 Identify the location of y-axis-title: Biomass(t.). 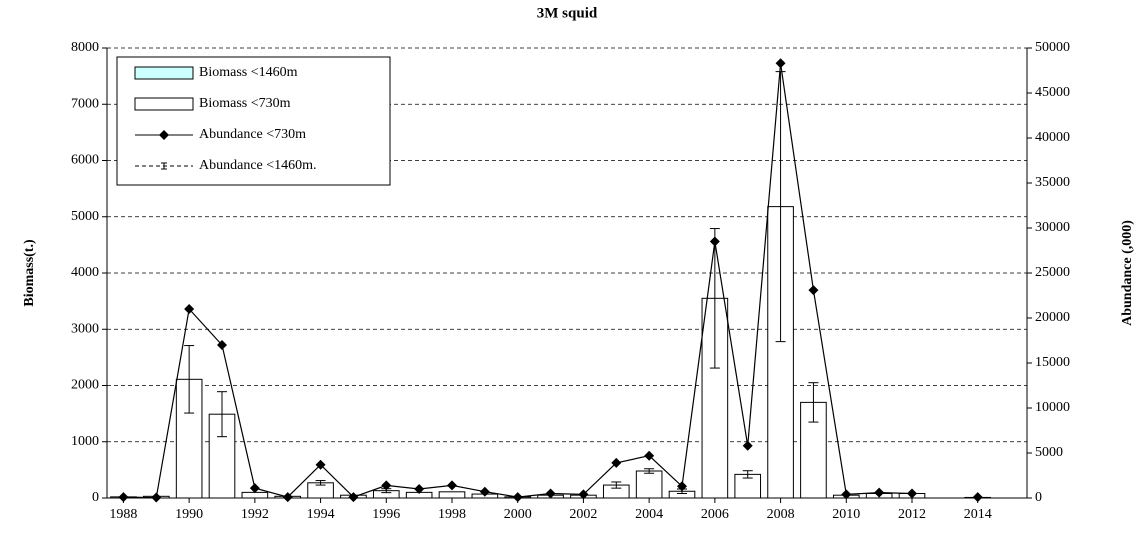
(29, 273).